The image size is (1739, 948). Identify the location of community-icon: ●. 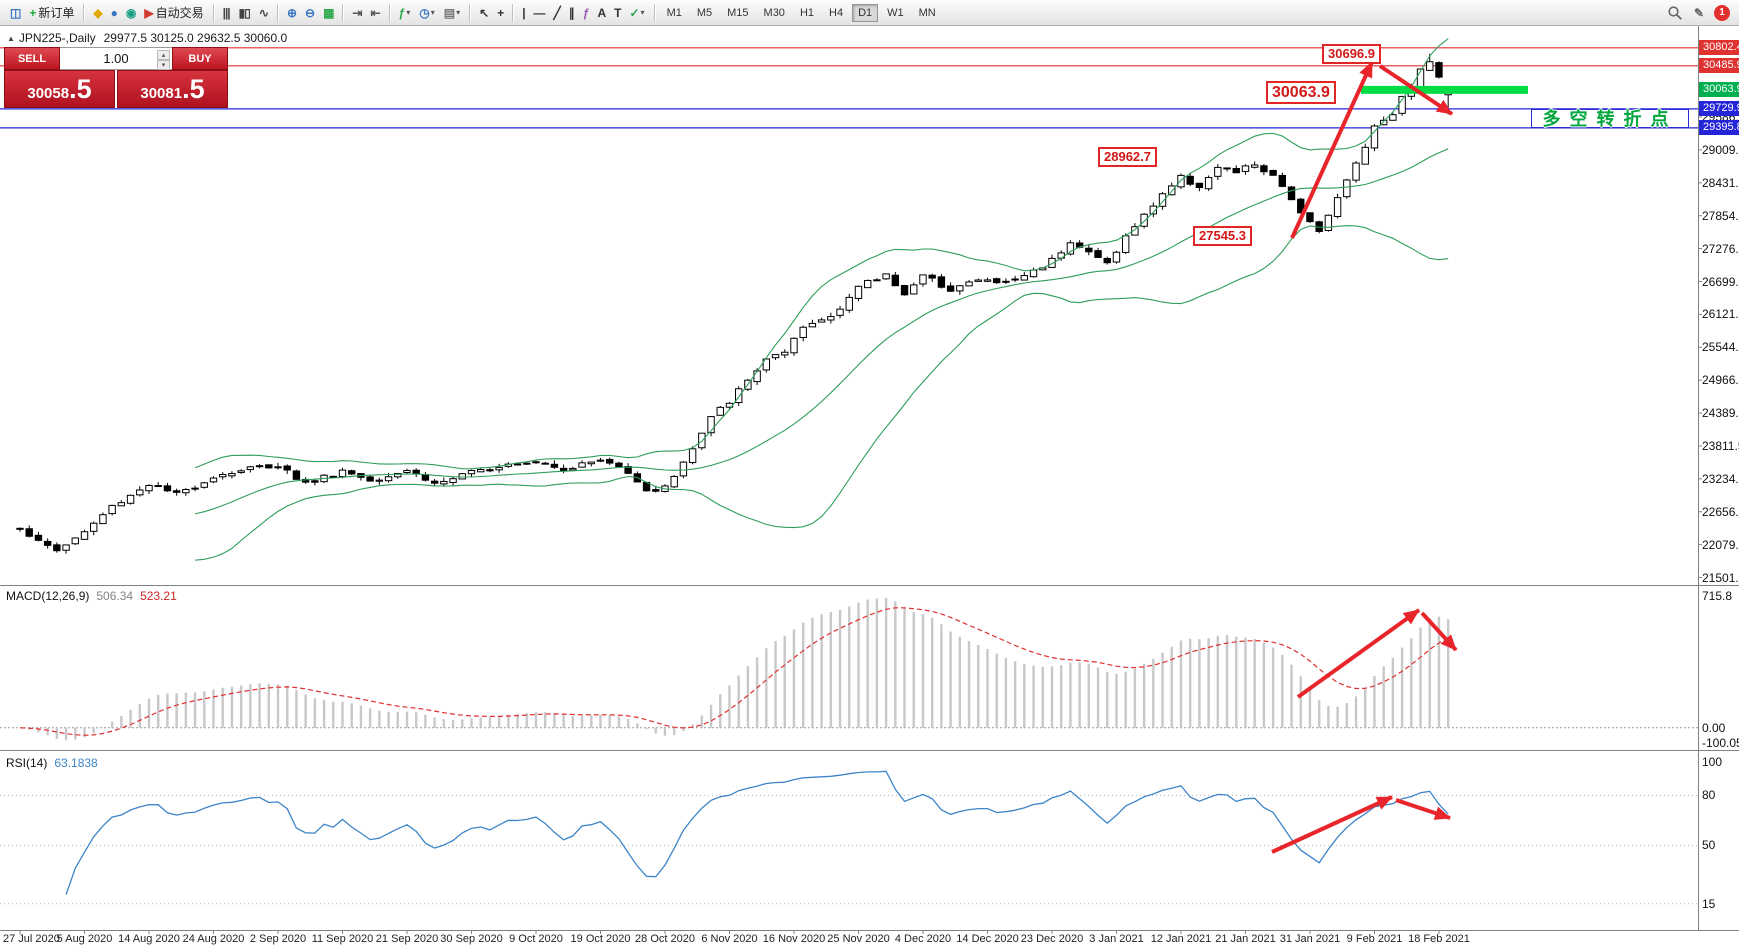
(114, 13).